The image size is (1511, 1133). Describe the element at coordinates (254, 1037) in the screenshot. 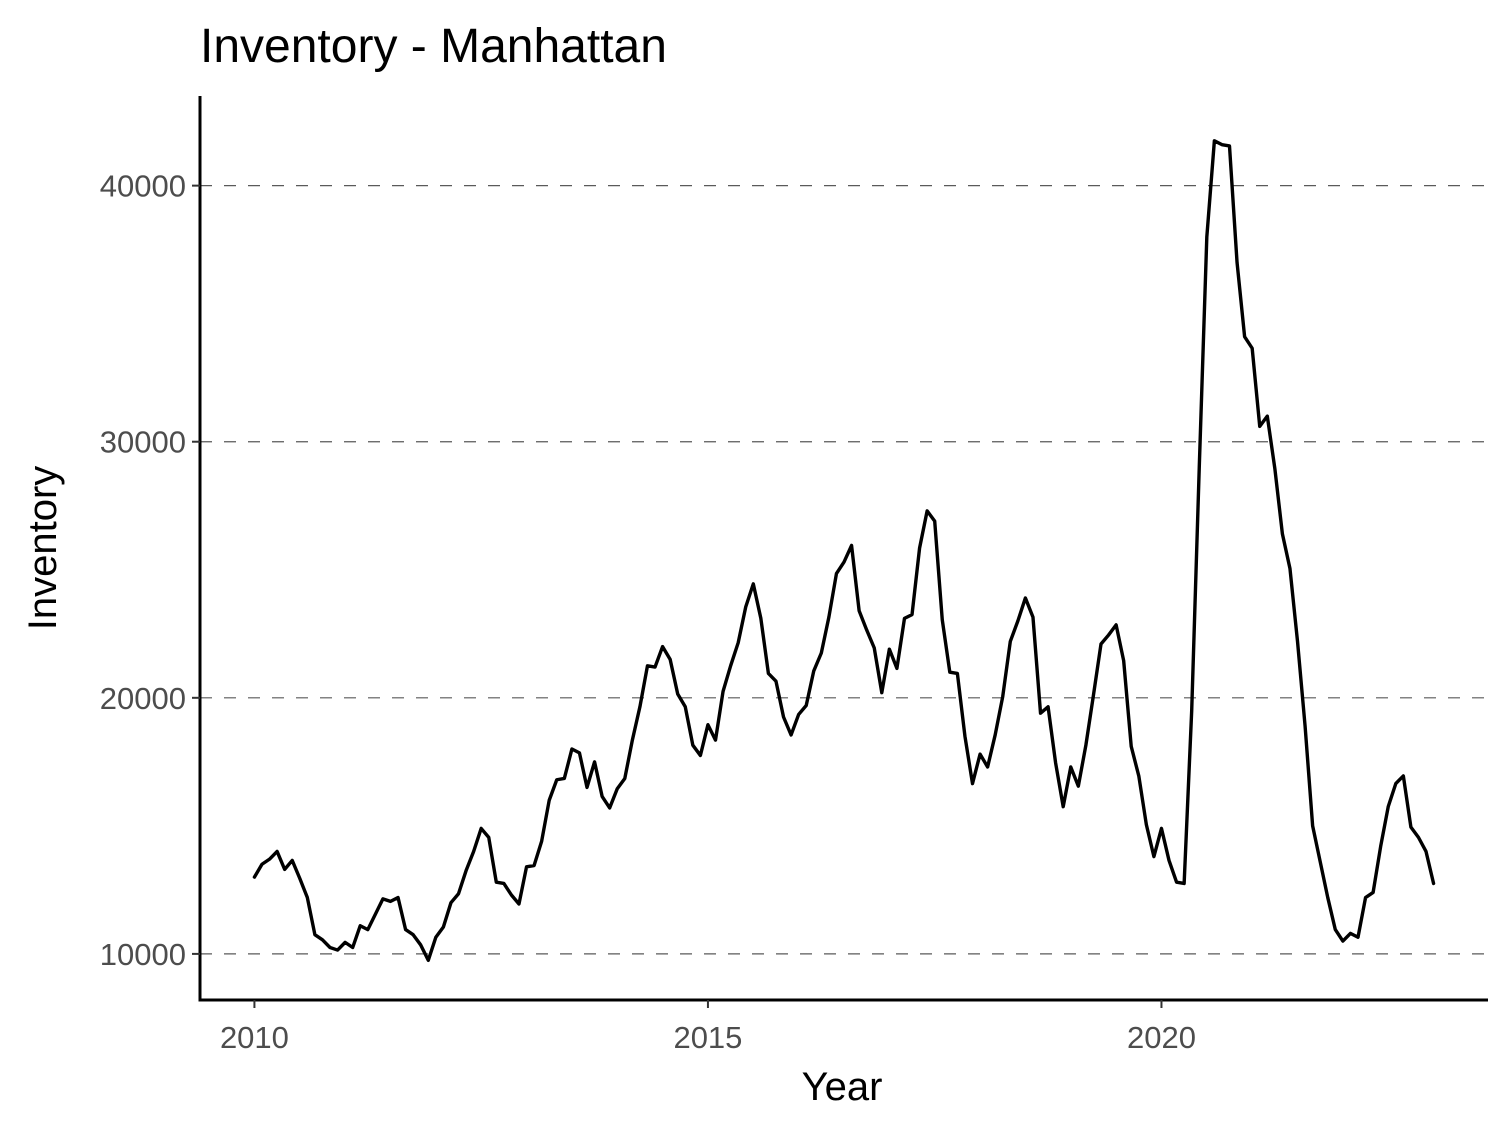

I see `x-tick-label: 2010` at that location.